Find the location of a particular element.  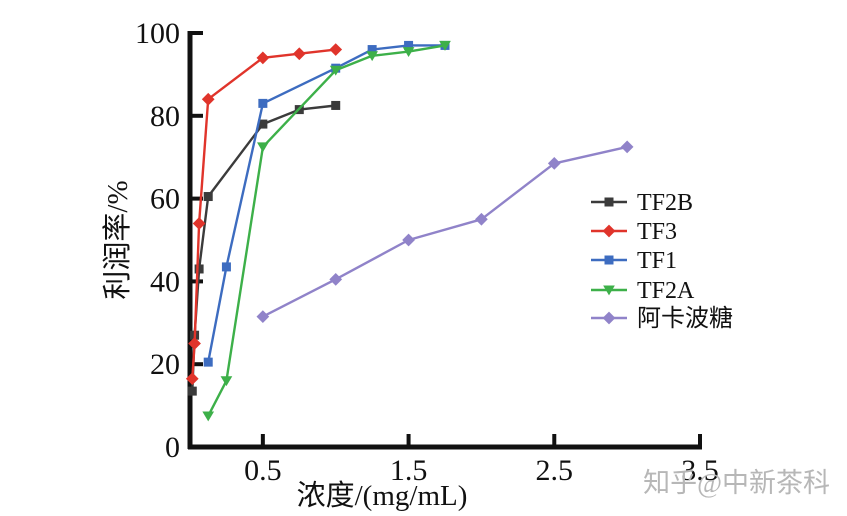

y-tick-label: 20 is located at coordinates (165, 364).